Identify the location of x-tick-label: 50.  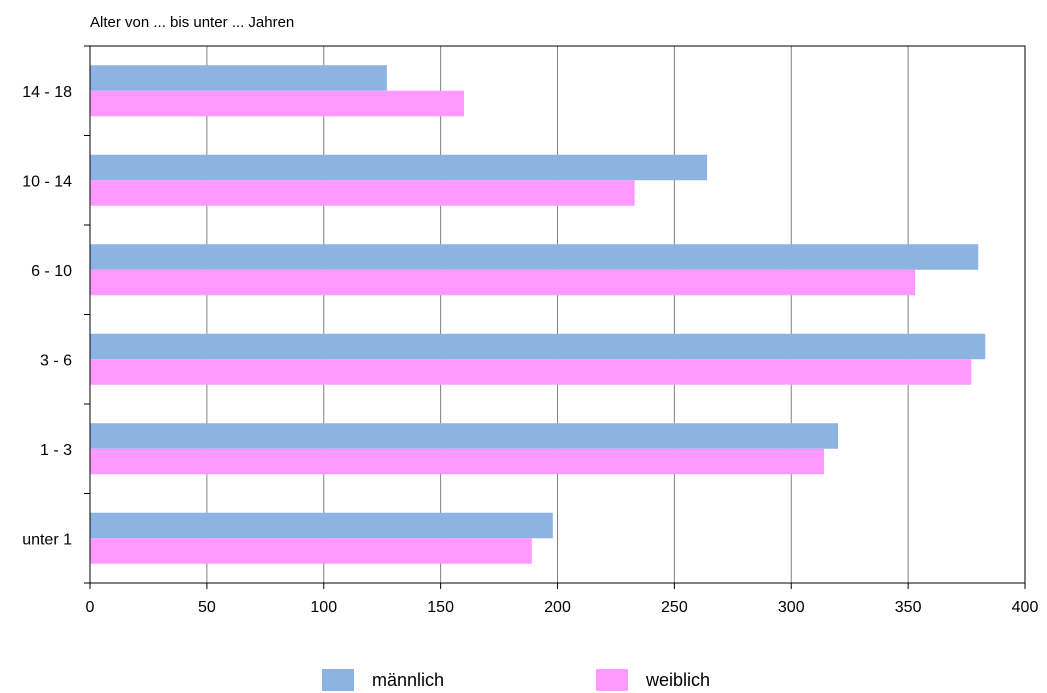
(207, 607).